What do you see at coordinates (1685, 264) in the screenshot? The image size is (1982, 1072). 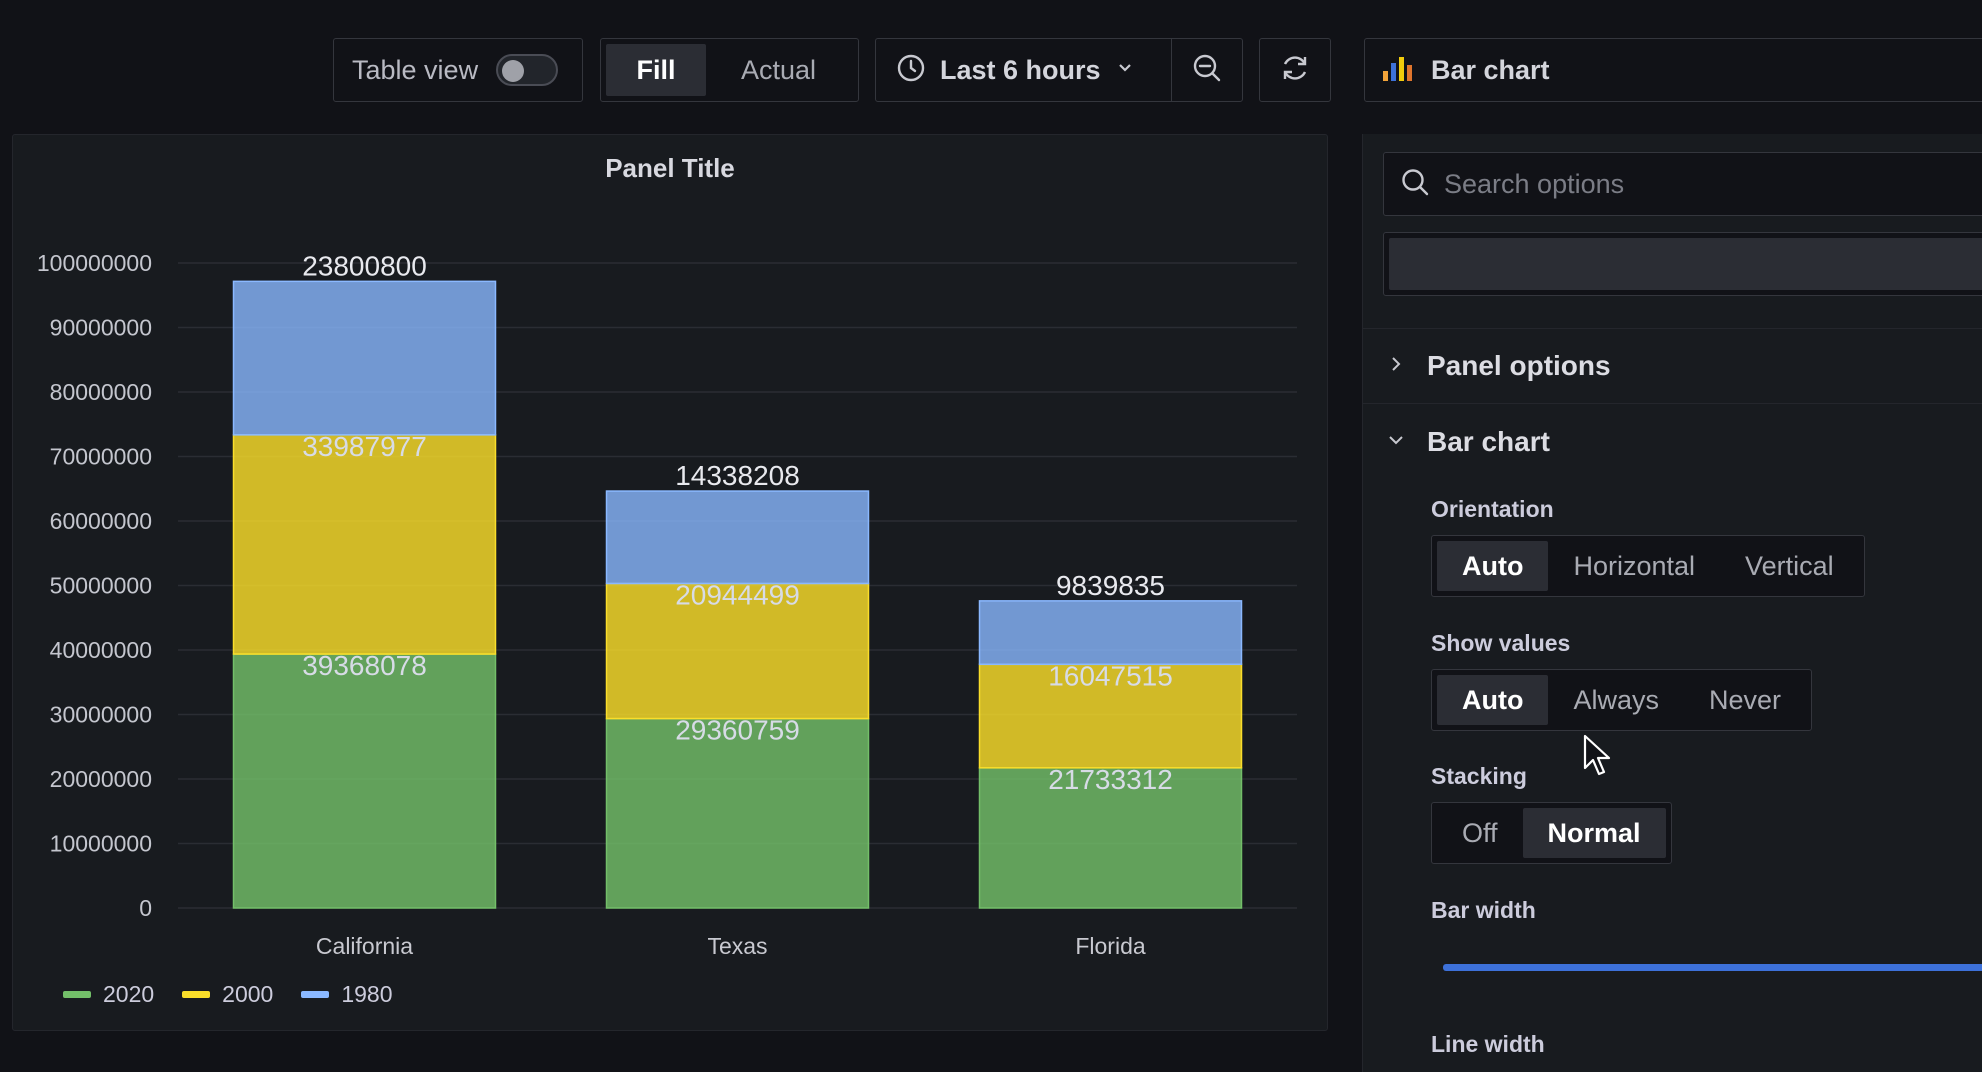 I see `all-options-tab: A` at bounding box center [1685, 264].